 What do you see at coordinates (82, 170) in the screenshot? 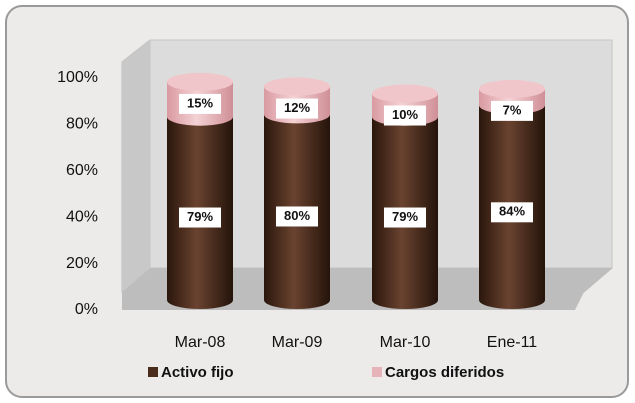
I see `y-tick-label: 60%` at bounding box center [82, 170].